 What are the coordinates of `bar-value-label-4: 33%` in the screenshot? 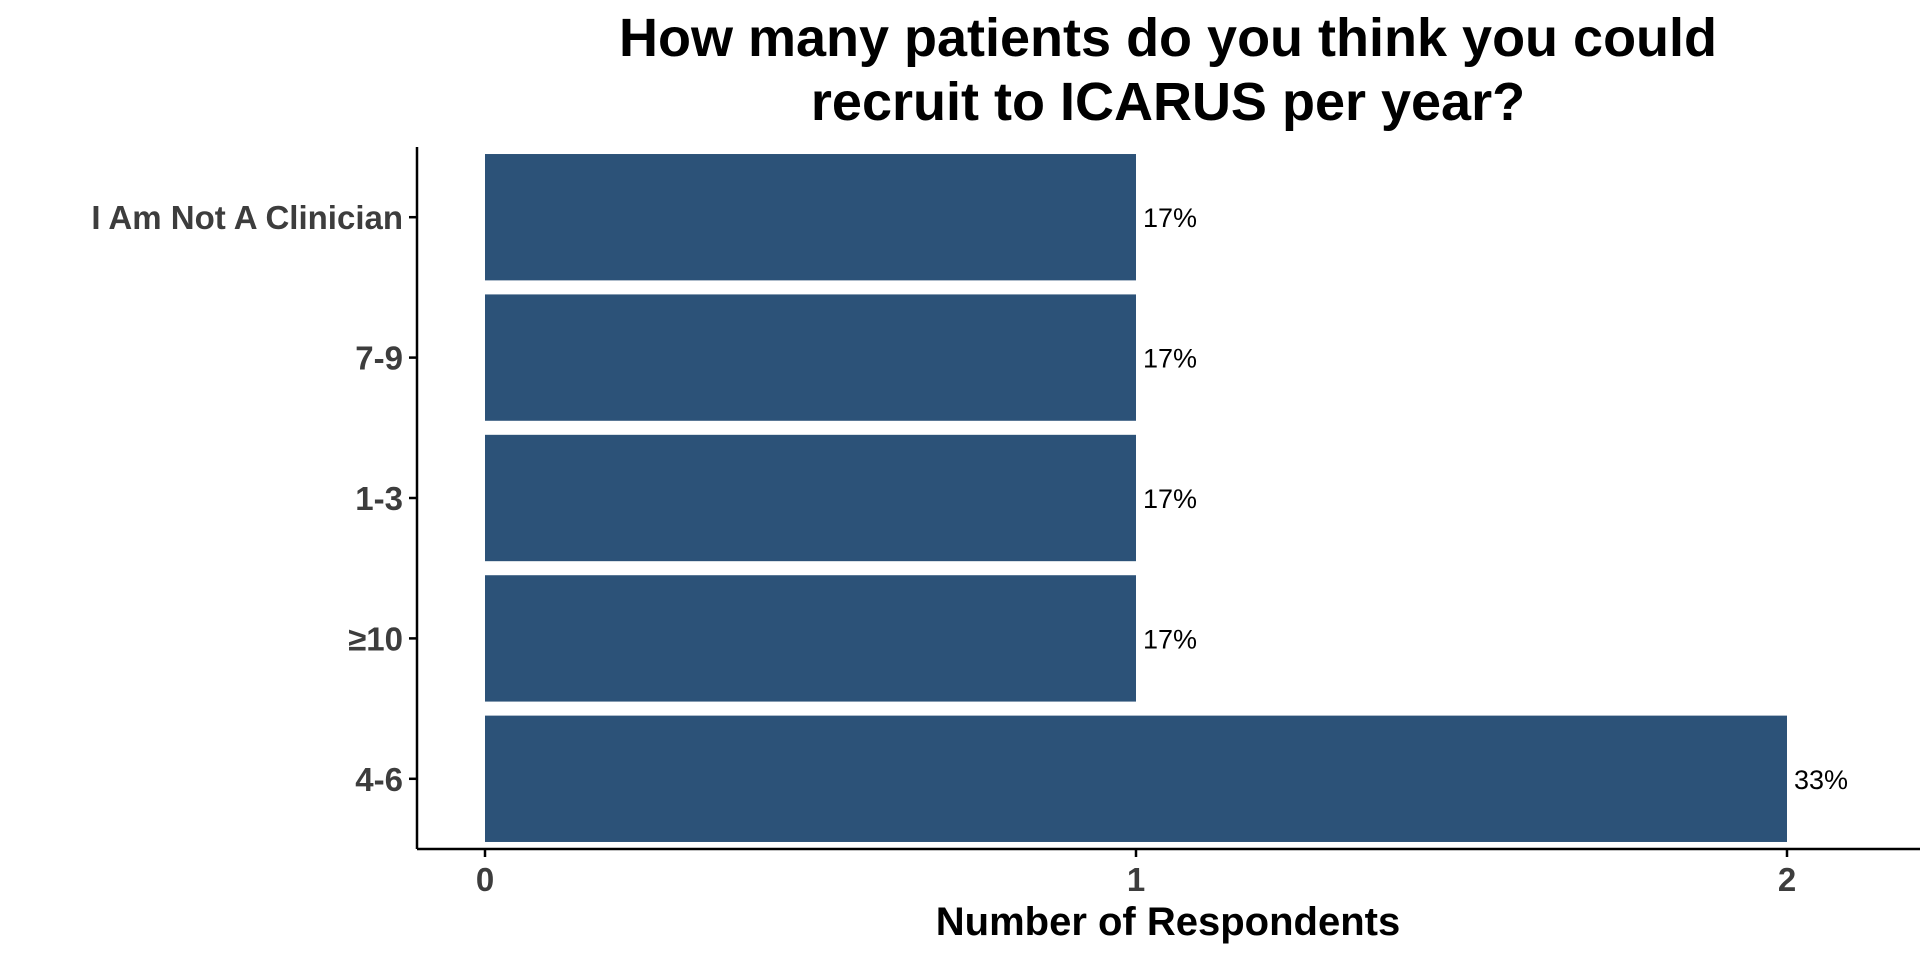 It's located at (1821, 780).